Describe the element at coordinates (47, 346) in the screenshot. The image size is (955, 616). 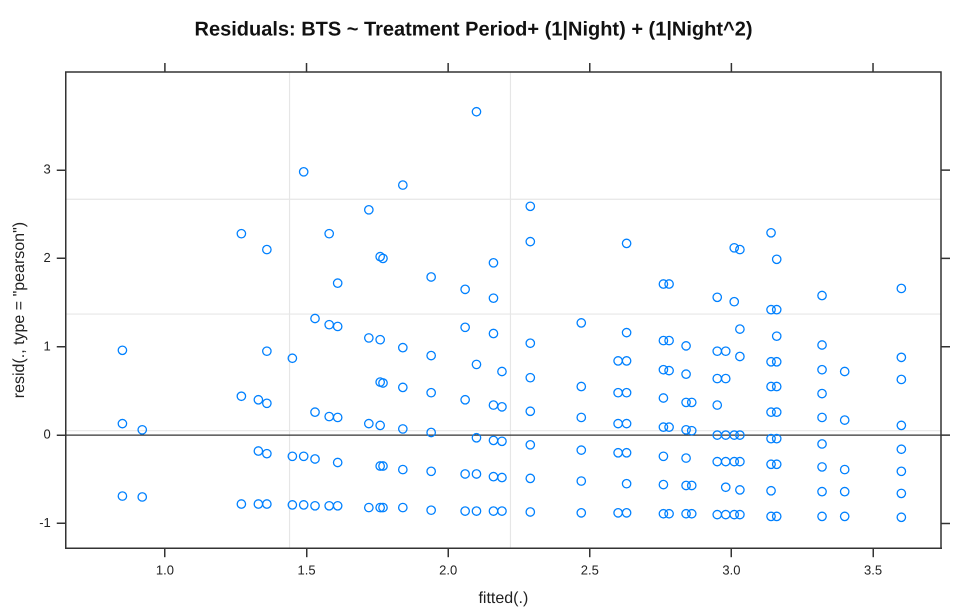
I see `y-tick-label: 1` at that location.